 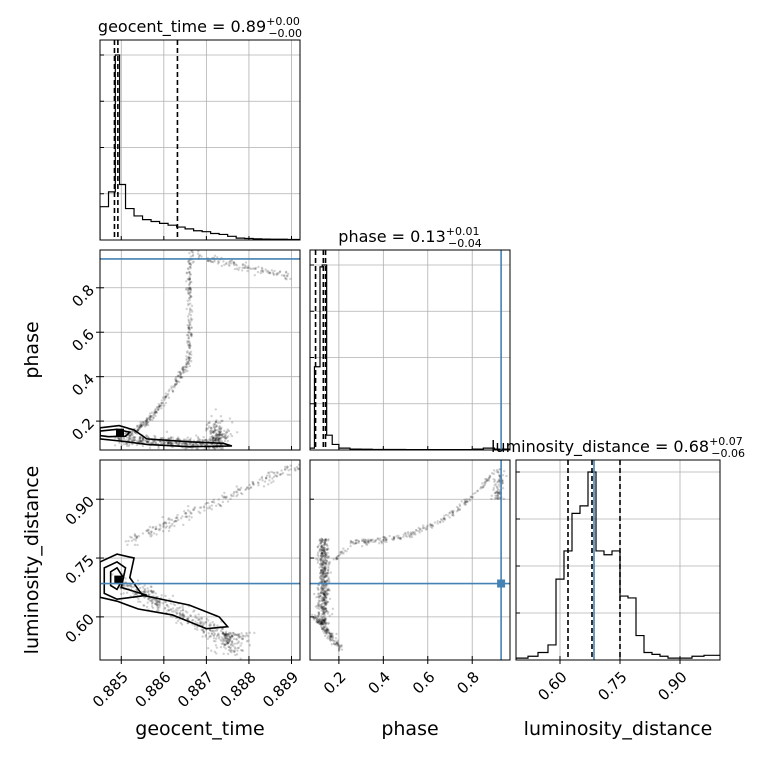 I want to click on y-tick-label: 0.75, so click(x=80, y=569).